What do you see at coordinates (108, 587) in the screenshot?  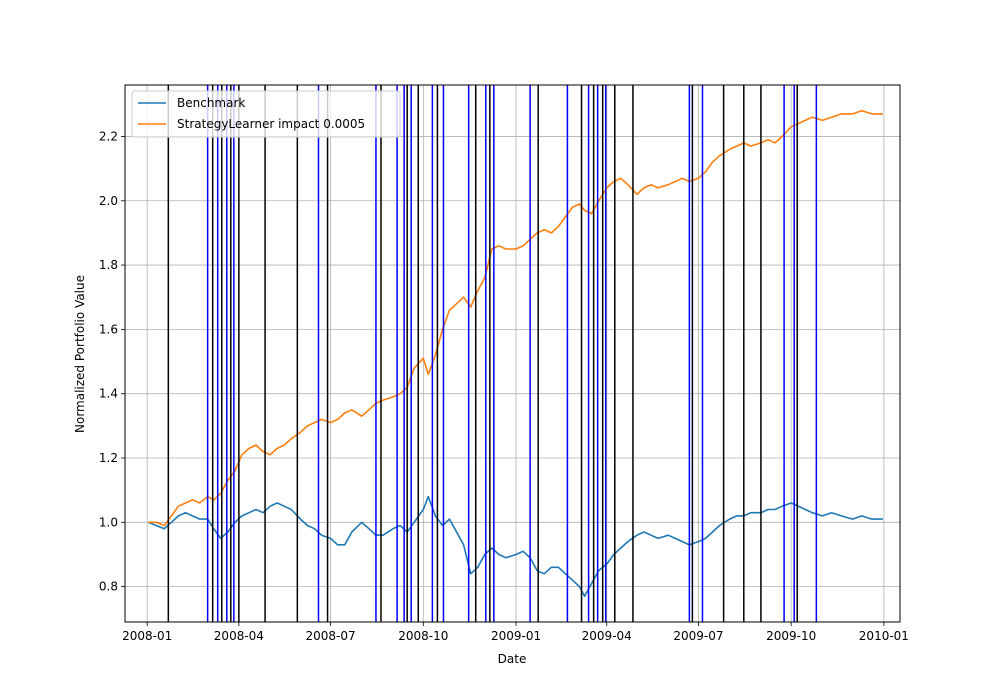 I see `y-tick-label: 0.8` at bounding box center [108, 587].